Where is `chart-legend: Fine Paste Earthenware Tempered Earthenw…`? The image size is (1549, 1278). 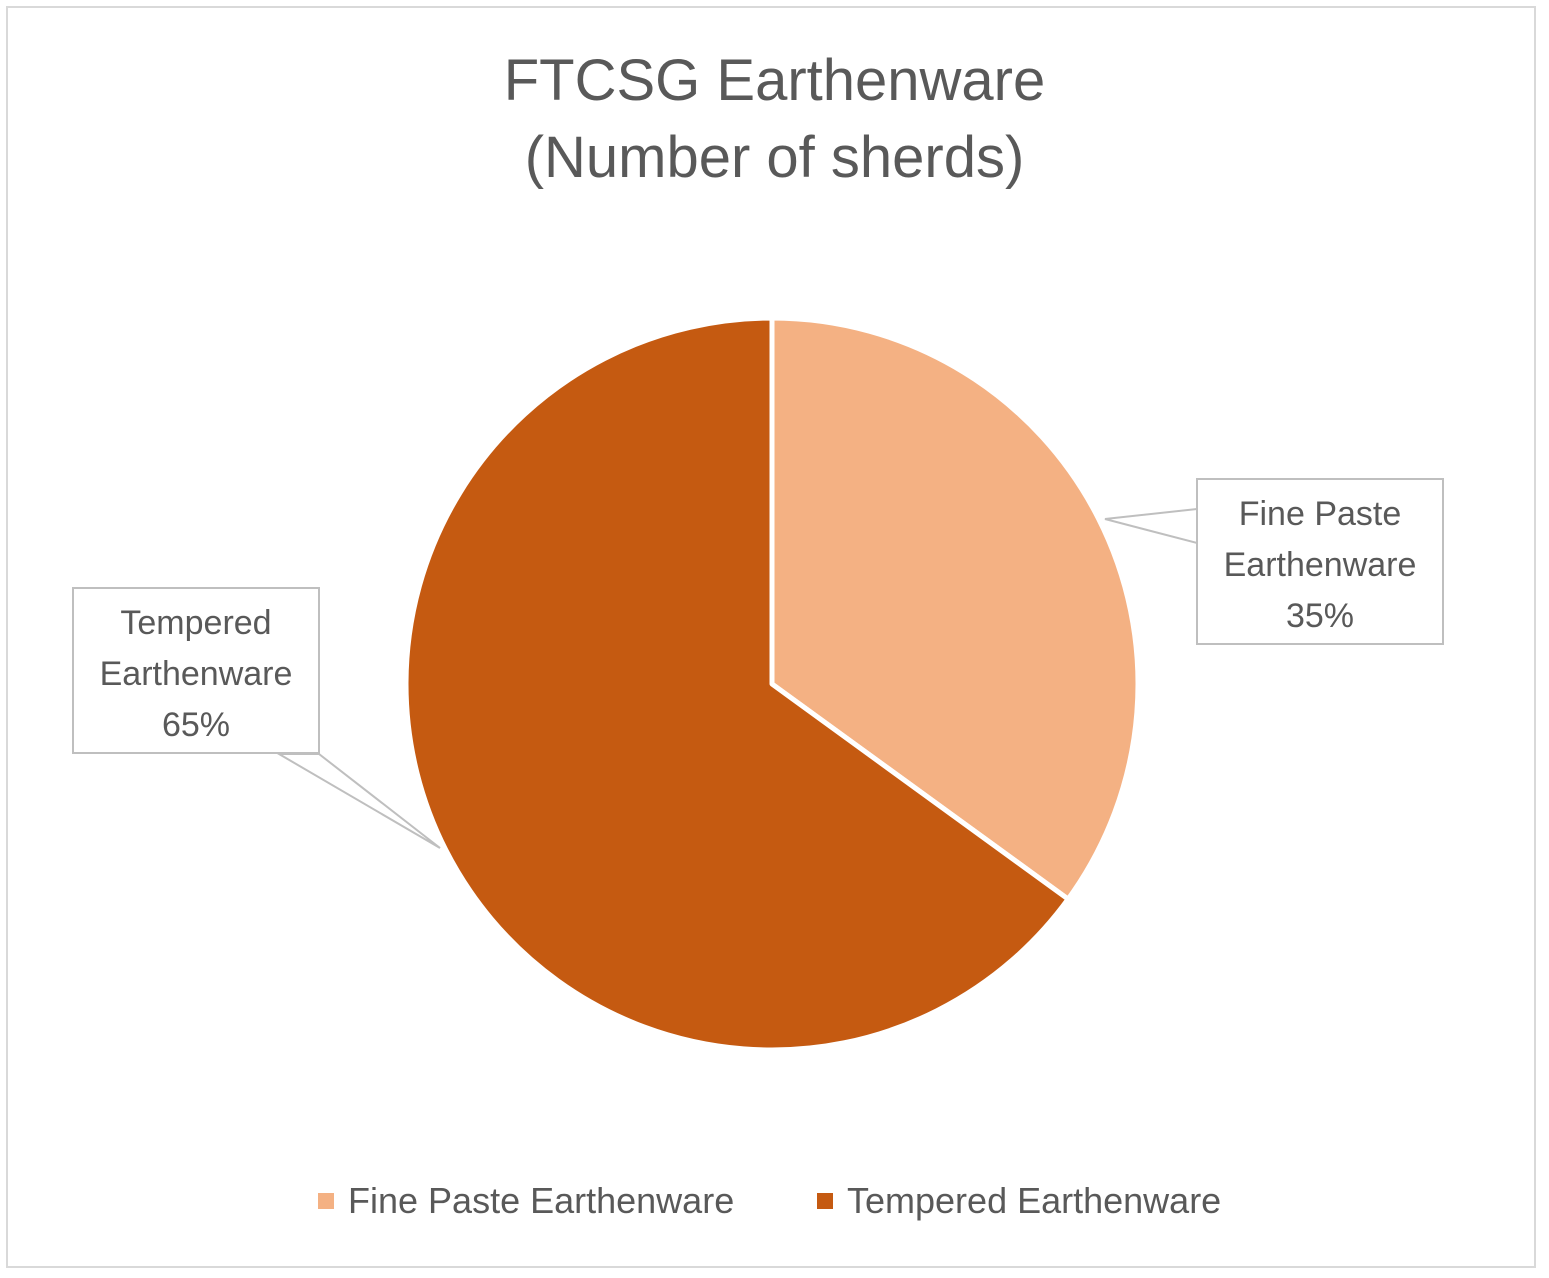
chart-legend: Fine Paste Earthenware Tempered Earthenw… is located at coordinates (774, 1201).